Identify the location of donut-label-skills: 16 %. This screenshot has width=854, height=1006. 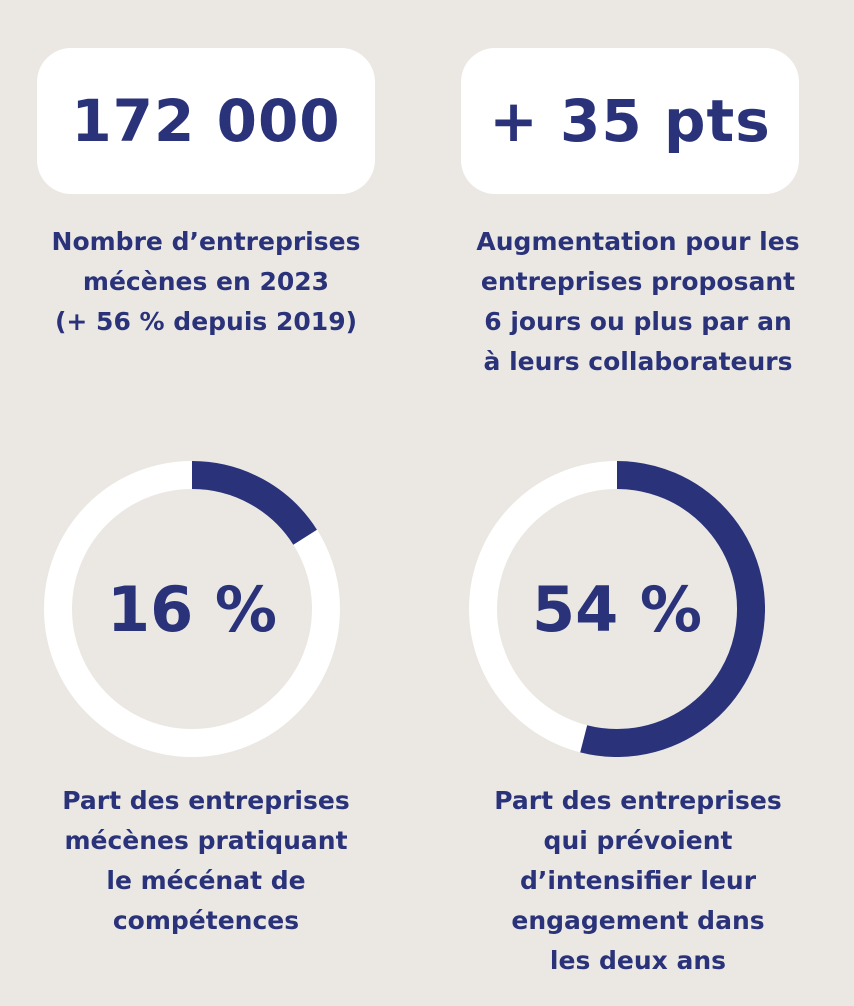
(192, 609).